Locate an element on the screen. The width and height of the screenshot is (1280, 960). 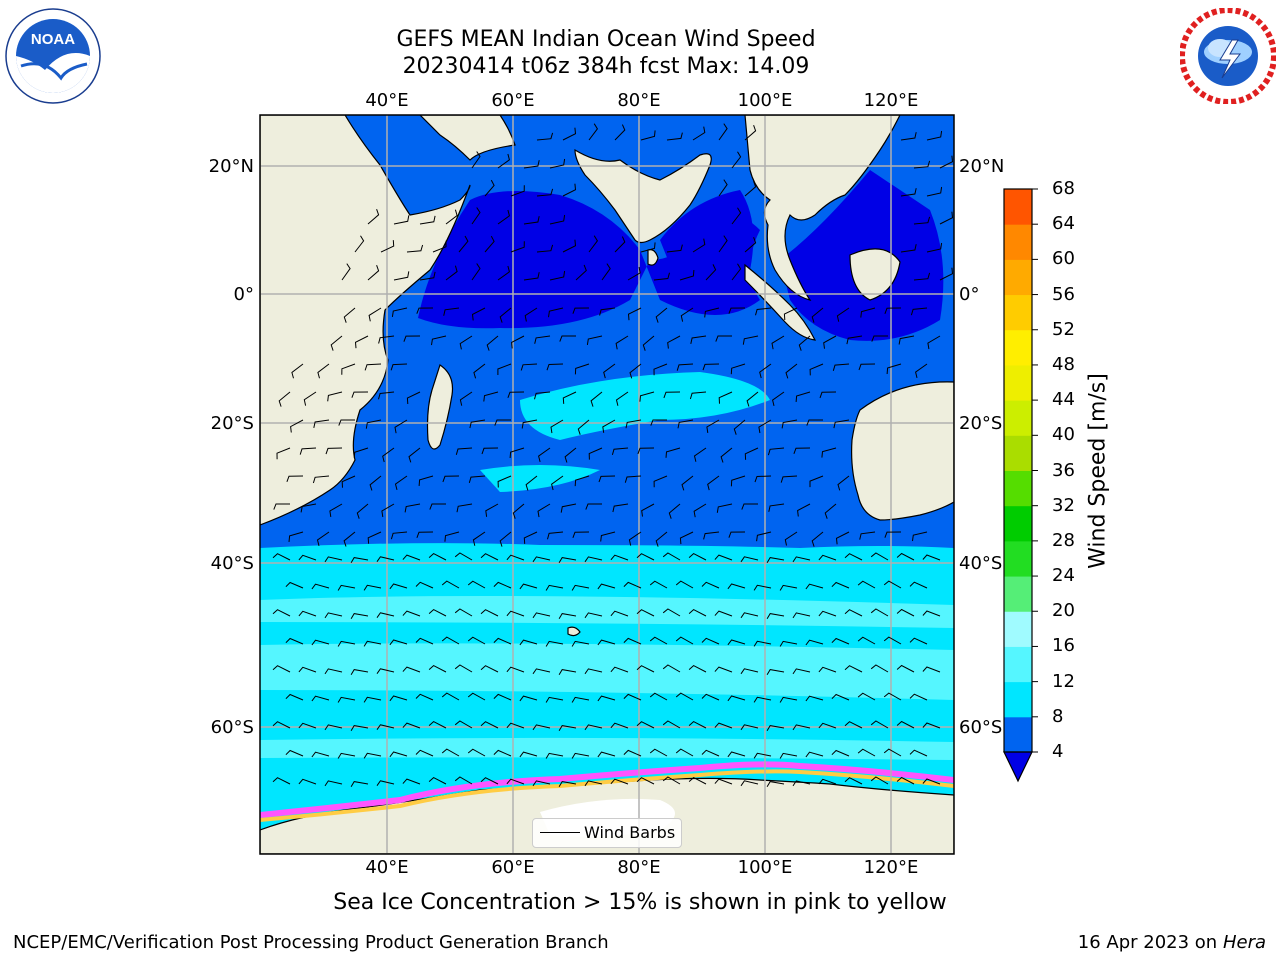
colorbar-tick-label: 40 is located at coordinates (1063, 435).